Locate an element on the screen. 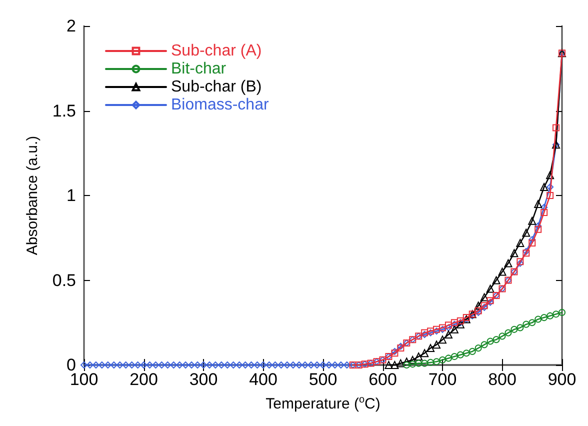  x-tick-label: 900 is located at coordinates (562, 379).